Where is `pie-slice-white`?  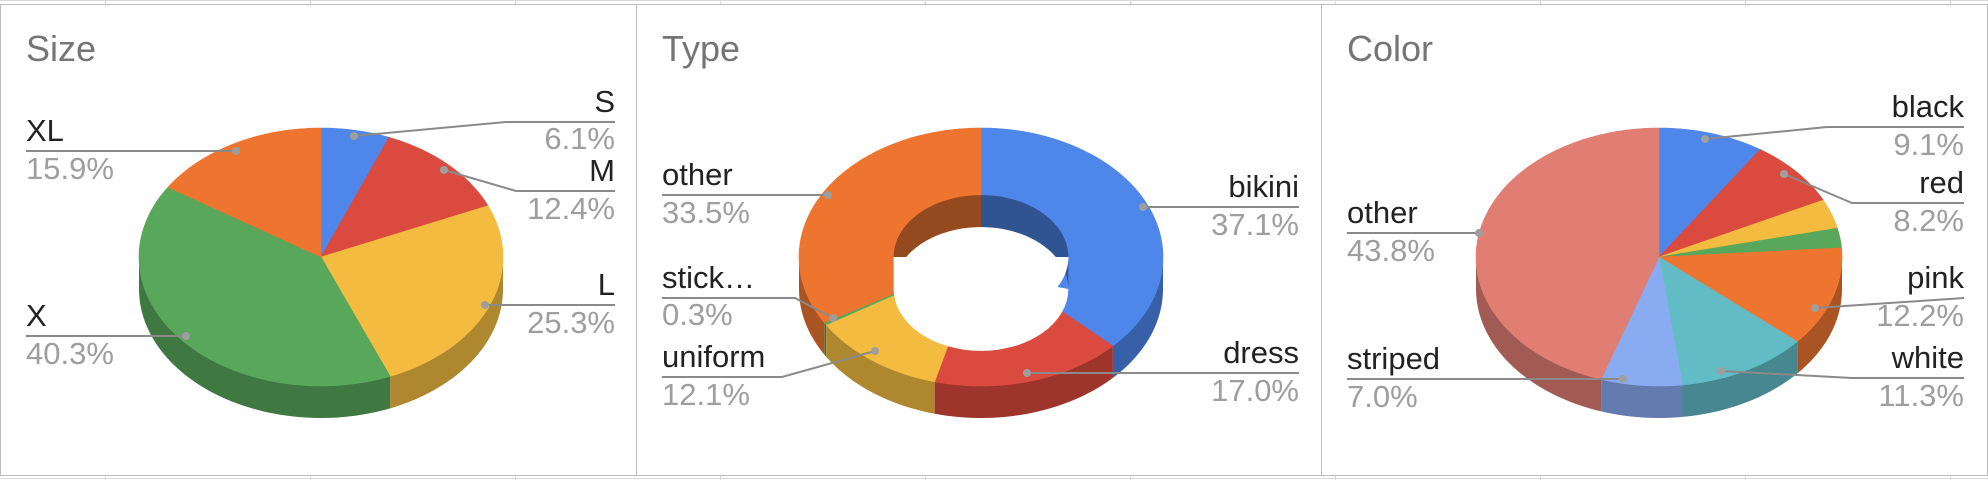 pie-slice-white is located at coordinates (1728, 321).